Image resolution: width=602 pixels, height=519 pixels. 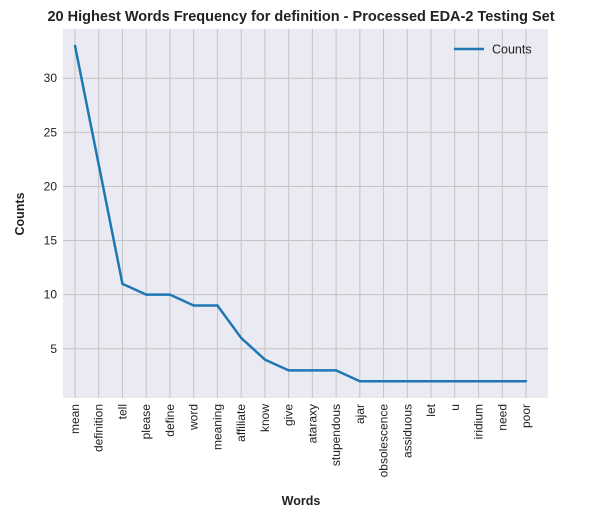 I want to click on x-tick-label: poor, so click(x=526, y=416).